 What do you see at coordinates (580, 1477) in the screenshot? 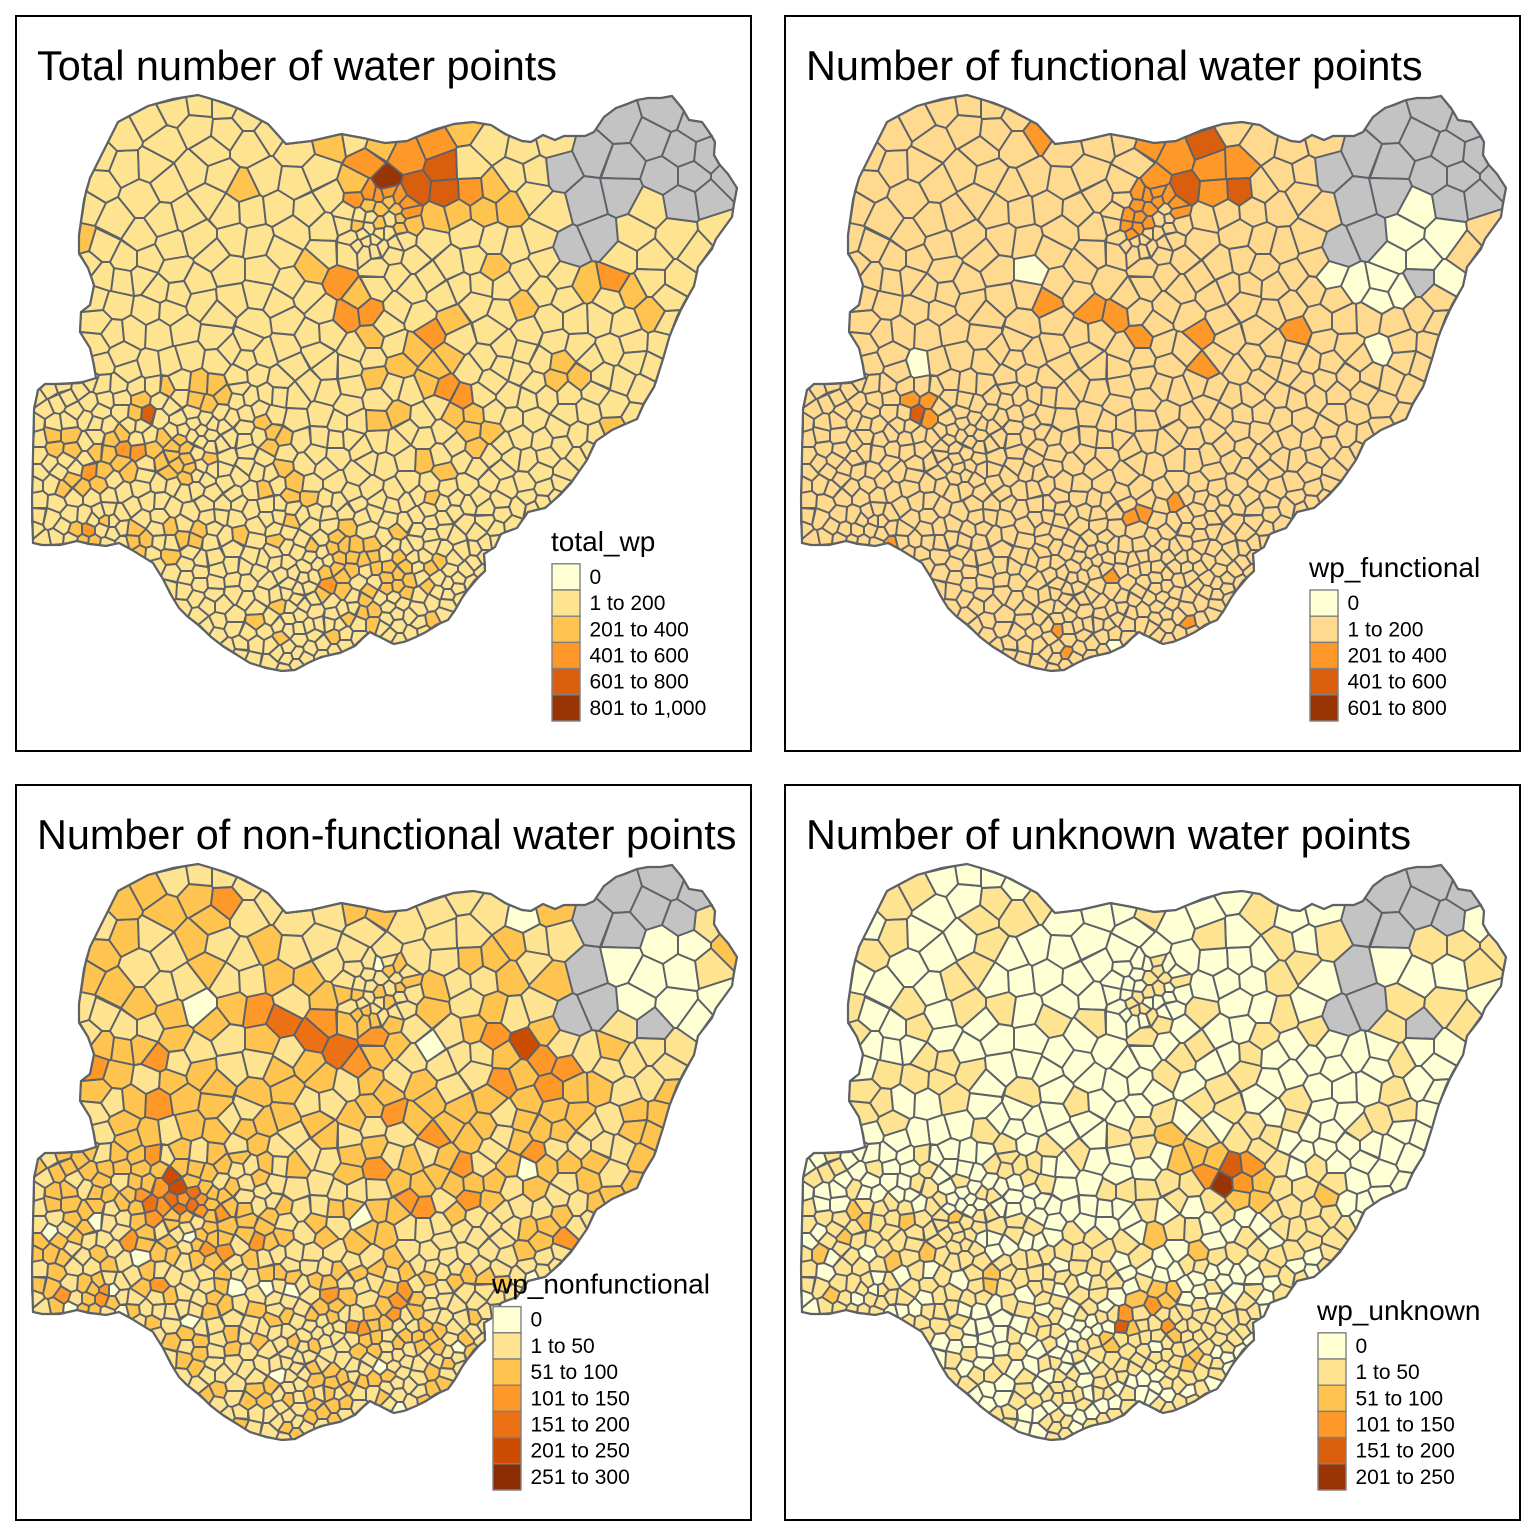
I see `svg-text: 251 to 300` at bounding box center [580, 1477].